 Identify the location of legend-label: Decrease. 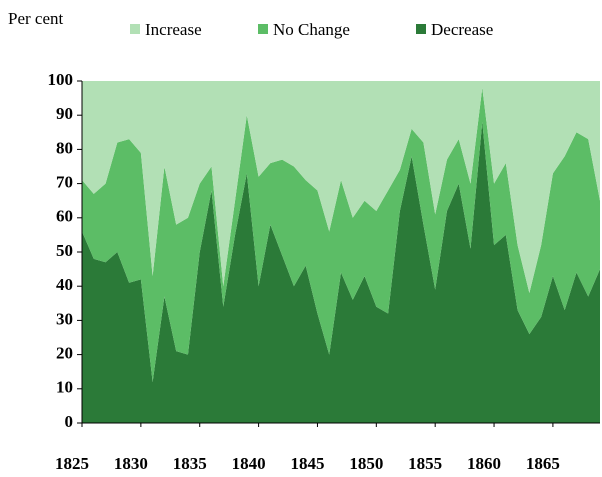
(462, 29).